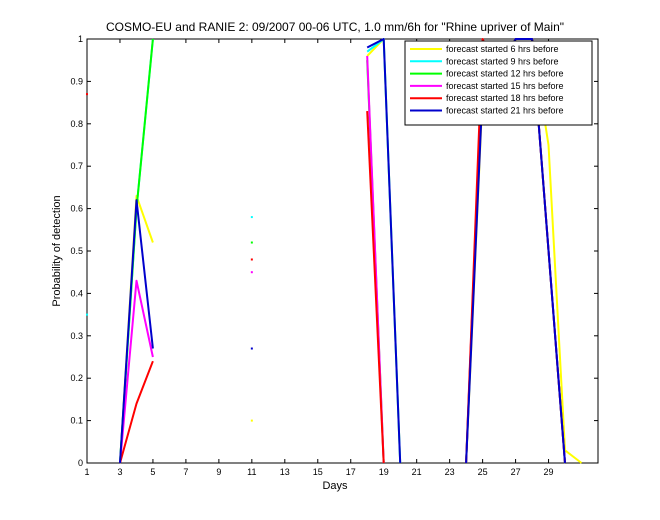 This screenshot has width=660, height=520. I want to click on y-tick-label: 0.5, so click(76, 251).